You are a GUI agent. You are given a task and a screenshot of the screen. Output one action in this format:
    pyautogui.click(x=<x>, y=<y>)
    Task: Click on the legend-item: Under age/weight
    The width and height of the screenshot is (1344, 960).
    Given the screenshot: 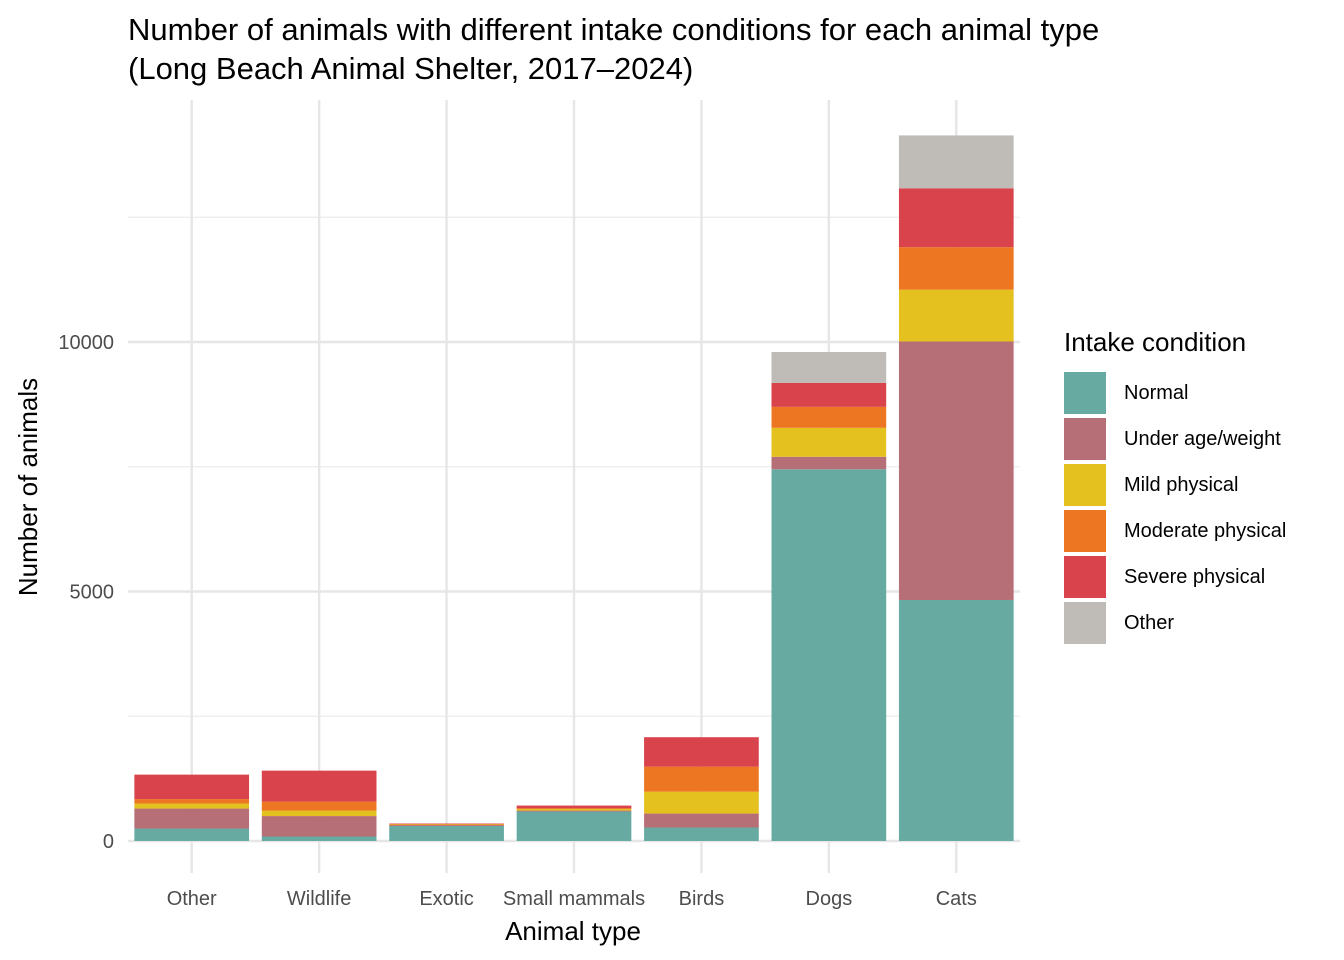 What is the action you would take?
    pyautogui.click(x=1175, y=439)
    